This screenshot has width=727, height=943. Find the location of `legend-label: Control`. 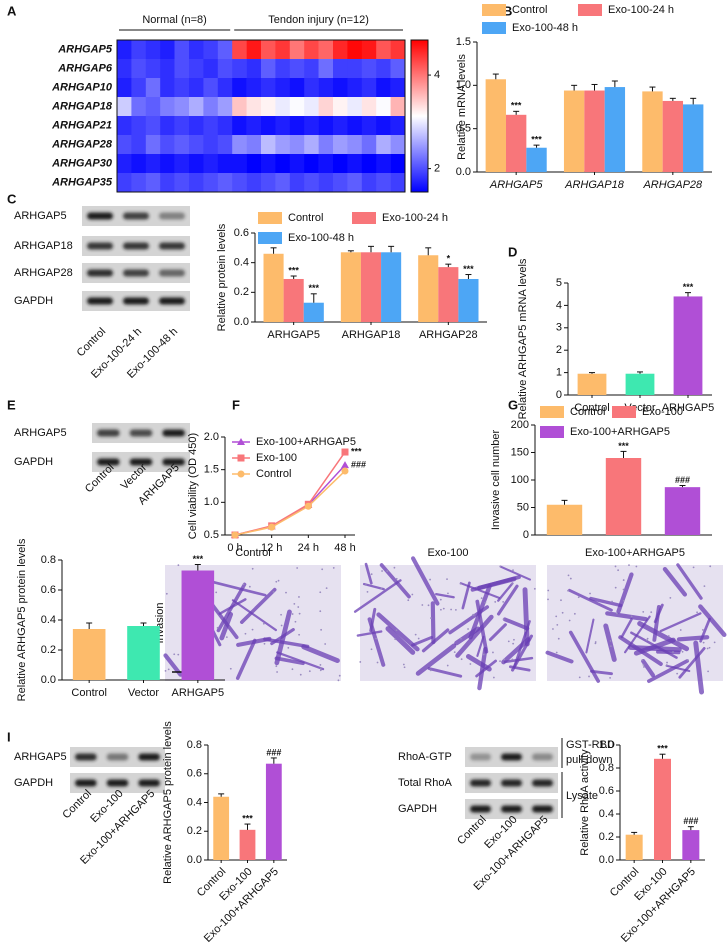

legend-label: Control is located at coordinates (529, 10).